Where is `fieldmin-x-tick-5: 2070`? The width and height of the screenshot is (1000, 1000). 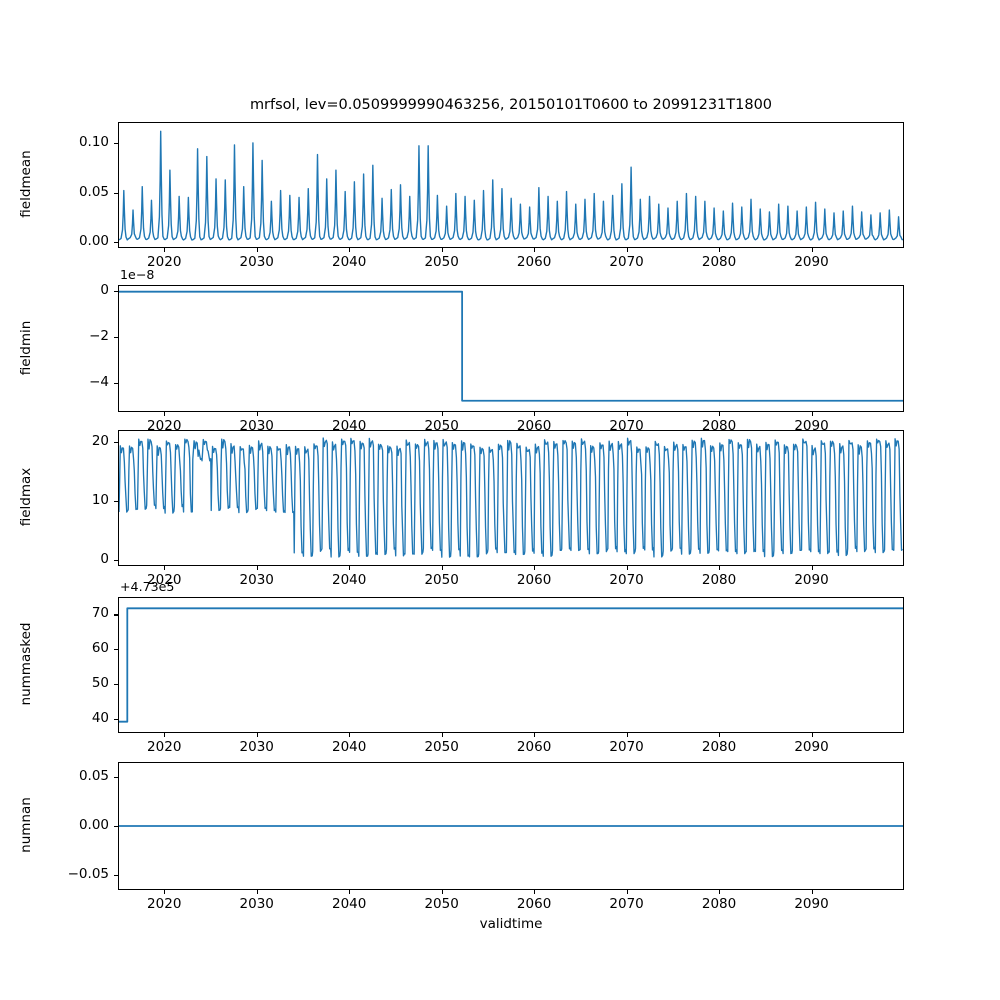
fieldmin-x-tick-5: 2070 is located at coordinates (626, 426).